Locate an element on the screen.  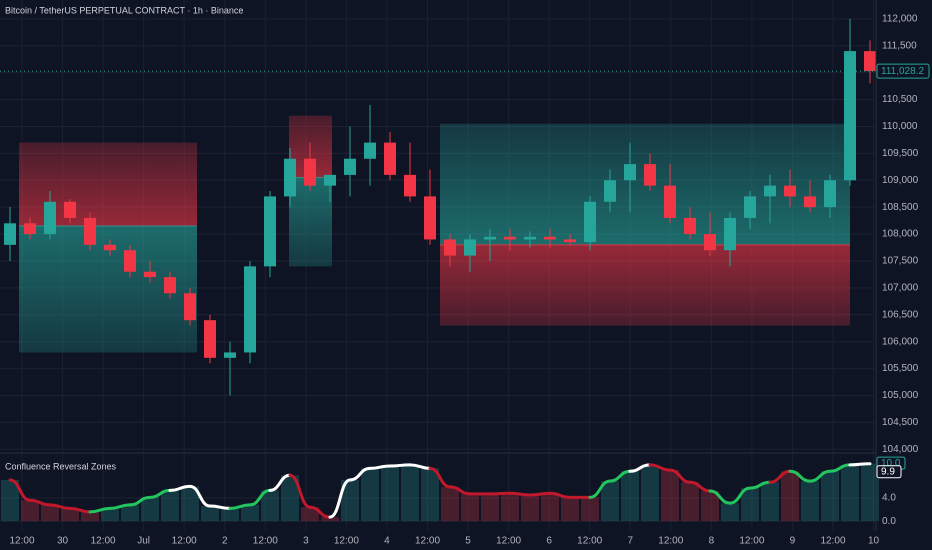
indicator-tick-label: 0.0 is located at coordinates (889, 521).